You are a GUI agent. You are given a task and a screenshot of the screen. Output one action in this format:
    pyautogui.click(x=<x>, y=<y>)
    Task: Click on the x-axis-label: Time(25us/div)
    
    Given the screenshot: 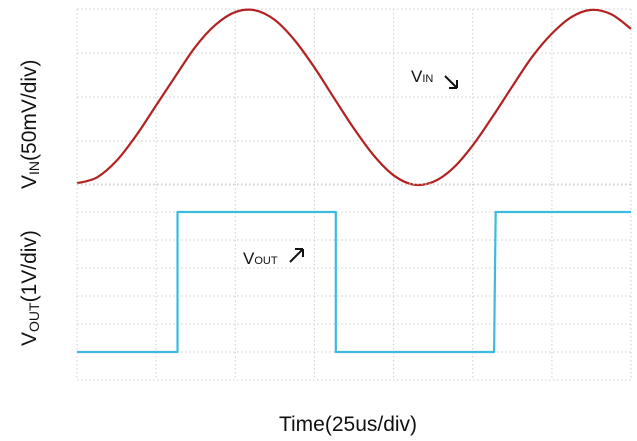 What is the action you would take?
    pyautogui.click(x=348, y=424)
    